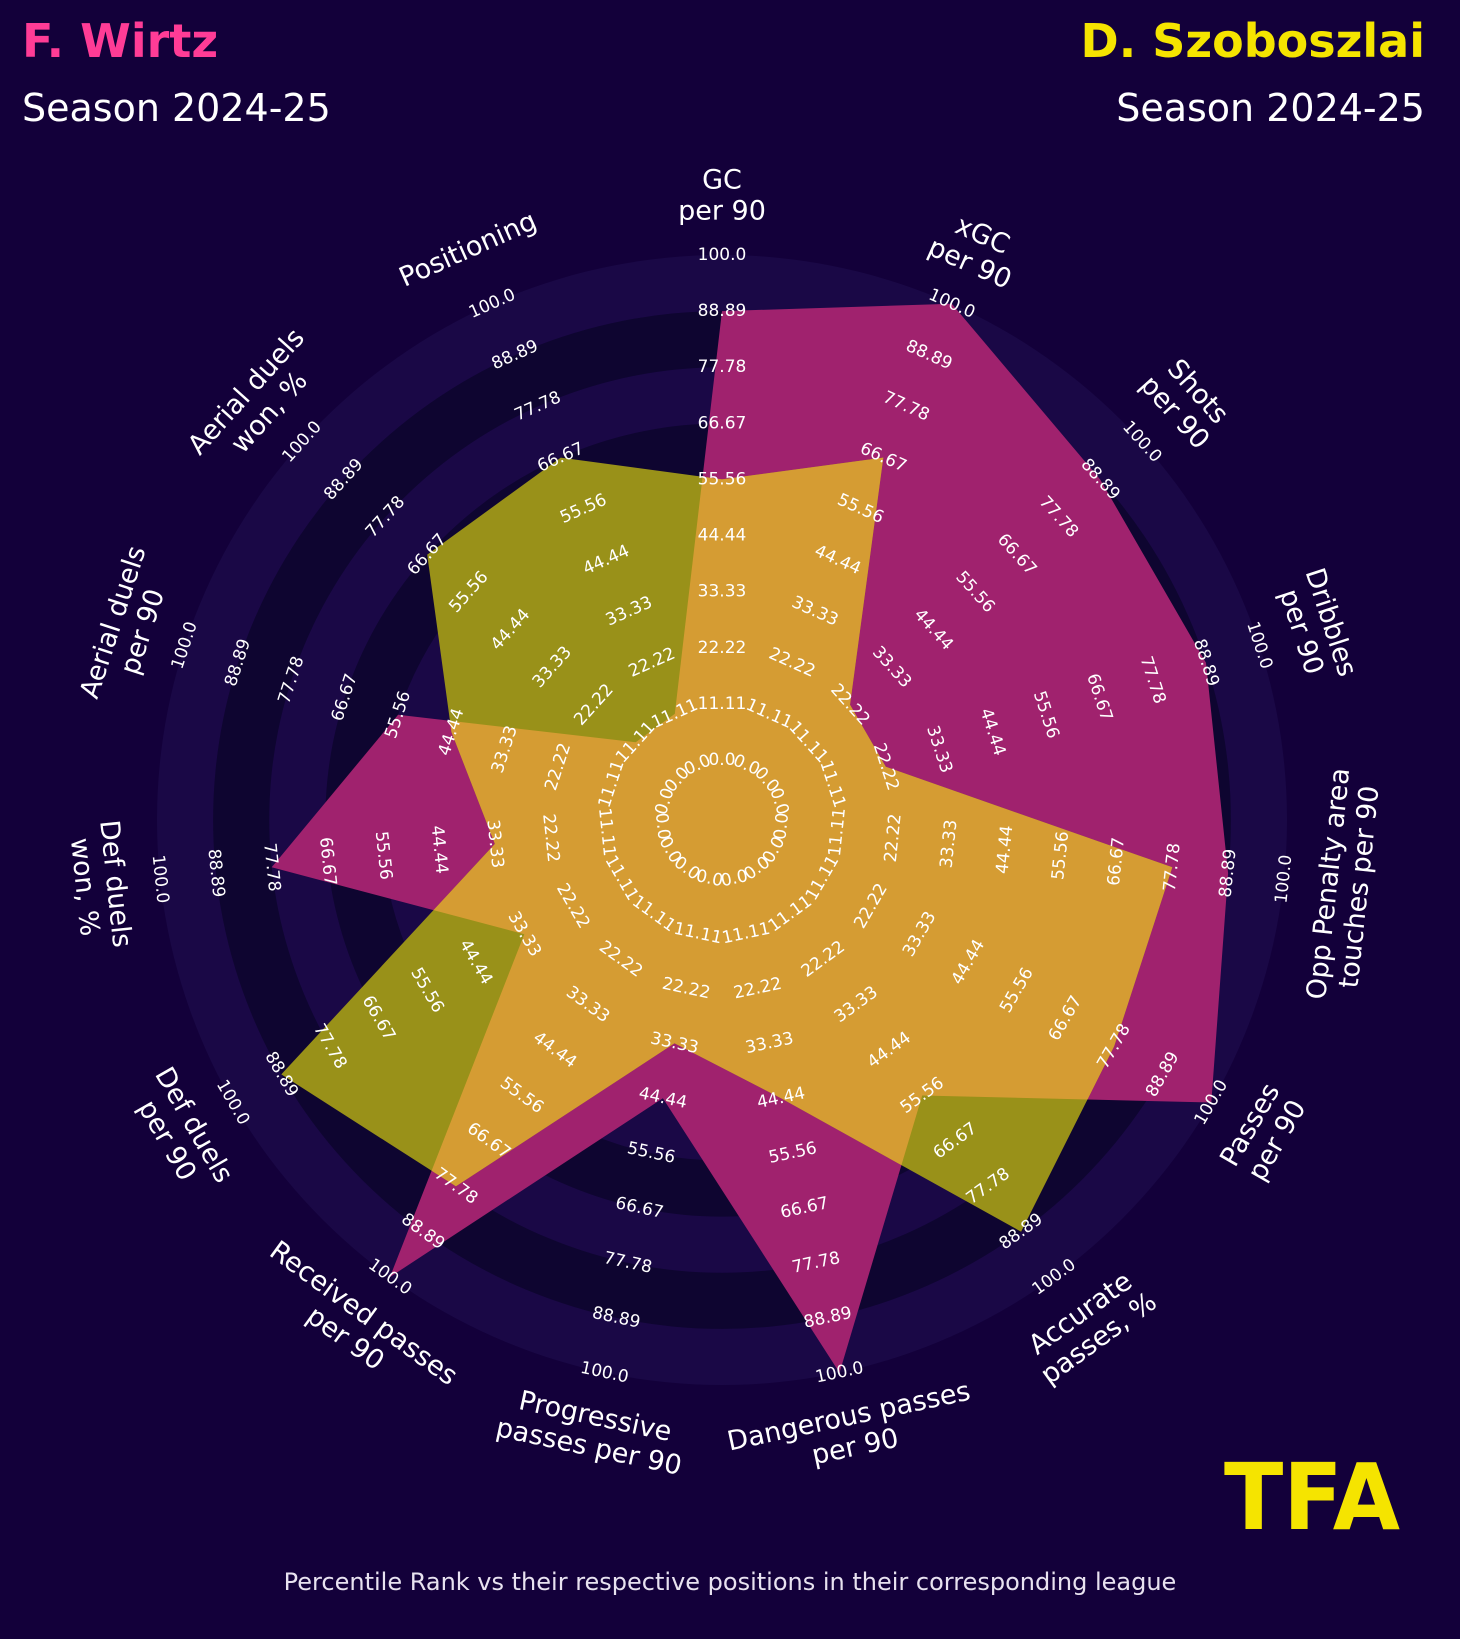 The height and width of the screenshot is (1639, 1460). What do you see at coordinates (99, 886) in the screenshot?
I see `parameter-label: Def duelswon, %` at bounding box center [99, 886].